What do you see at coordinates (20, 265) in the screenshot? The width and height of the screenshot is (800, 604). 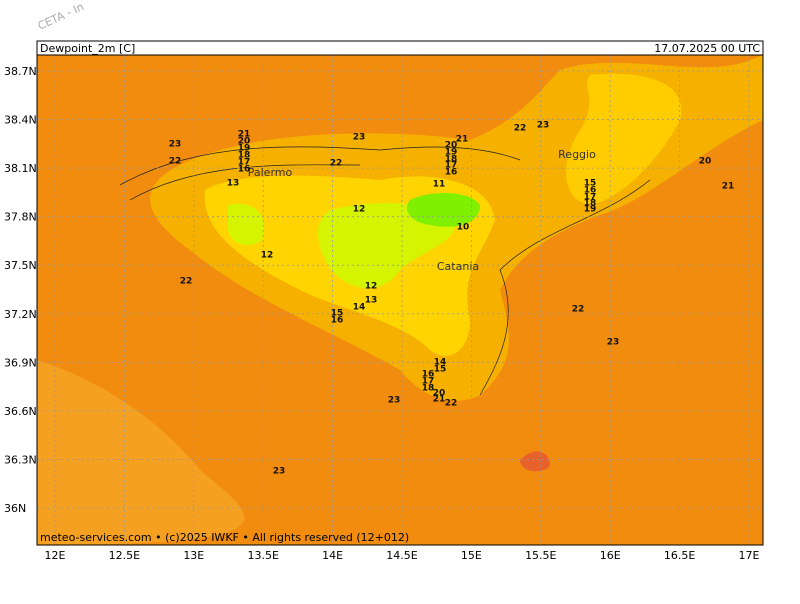 I see `lat-label: 37.5N` at bounding box center [20, 265].